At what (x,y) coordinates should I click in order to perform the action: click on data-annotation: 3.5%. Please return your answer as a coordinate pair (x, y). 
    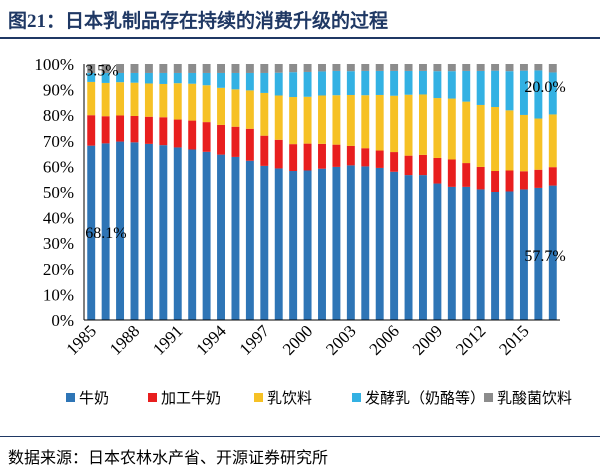
    Looking at the image, I should click on (101, 71).